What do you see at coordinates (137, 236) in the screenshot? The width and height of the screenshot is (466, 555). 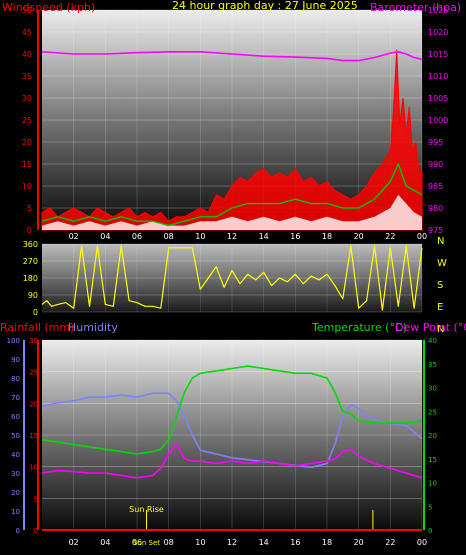 I see `wind-x-tick-label: 06` at bounding box center [137, 236].